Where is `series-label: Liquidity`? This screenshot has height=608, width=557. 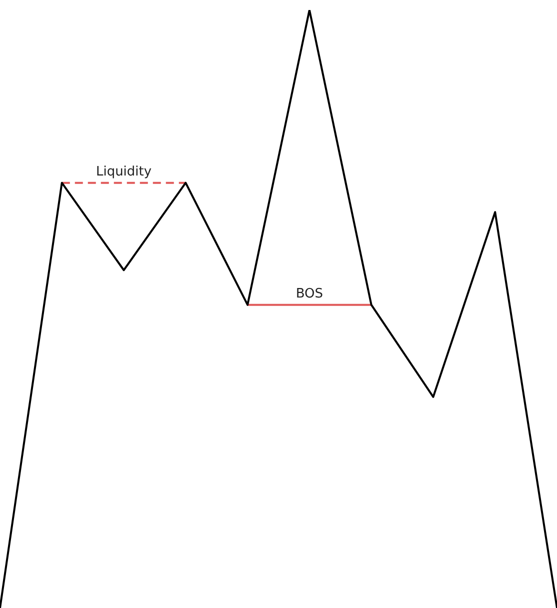 series-label: Liquidity is located at coordinates (124, 172).